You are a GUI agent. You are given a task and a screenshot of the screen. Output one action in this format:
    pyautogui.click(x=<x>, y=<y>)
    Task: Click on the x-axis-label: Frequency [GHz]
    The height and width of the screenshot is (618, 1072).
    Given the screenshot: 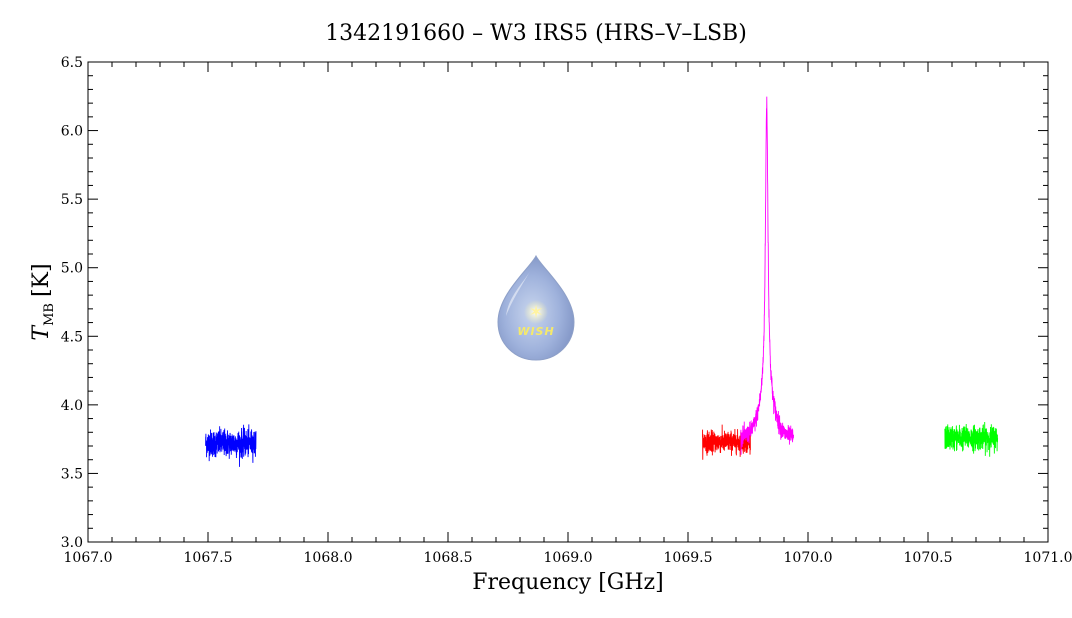 What is the action you would take?
    pyautogui.click(x=568, y=582)
    